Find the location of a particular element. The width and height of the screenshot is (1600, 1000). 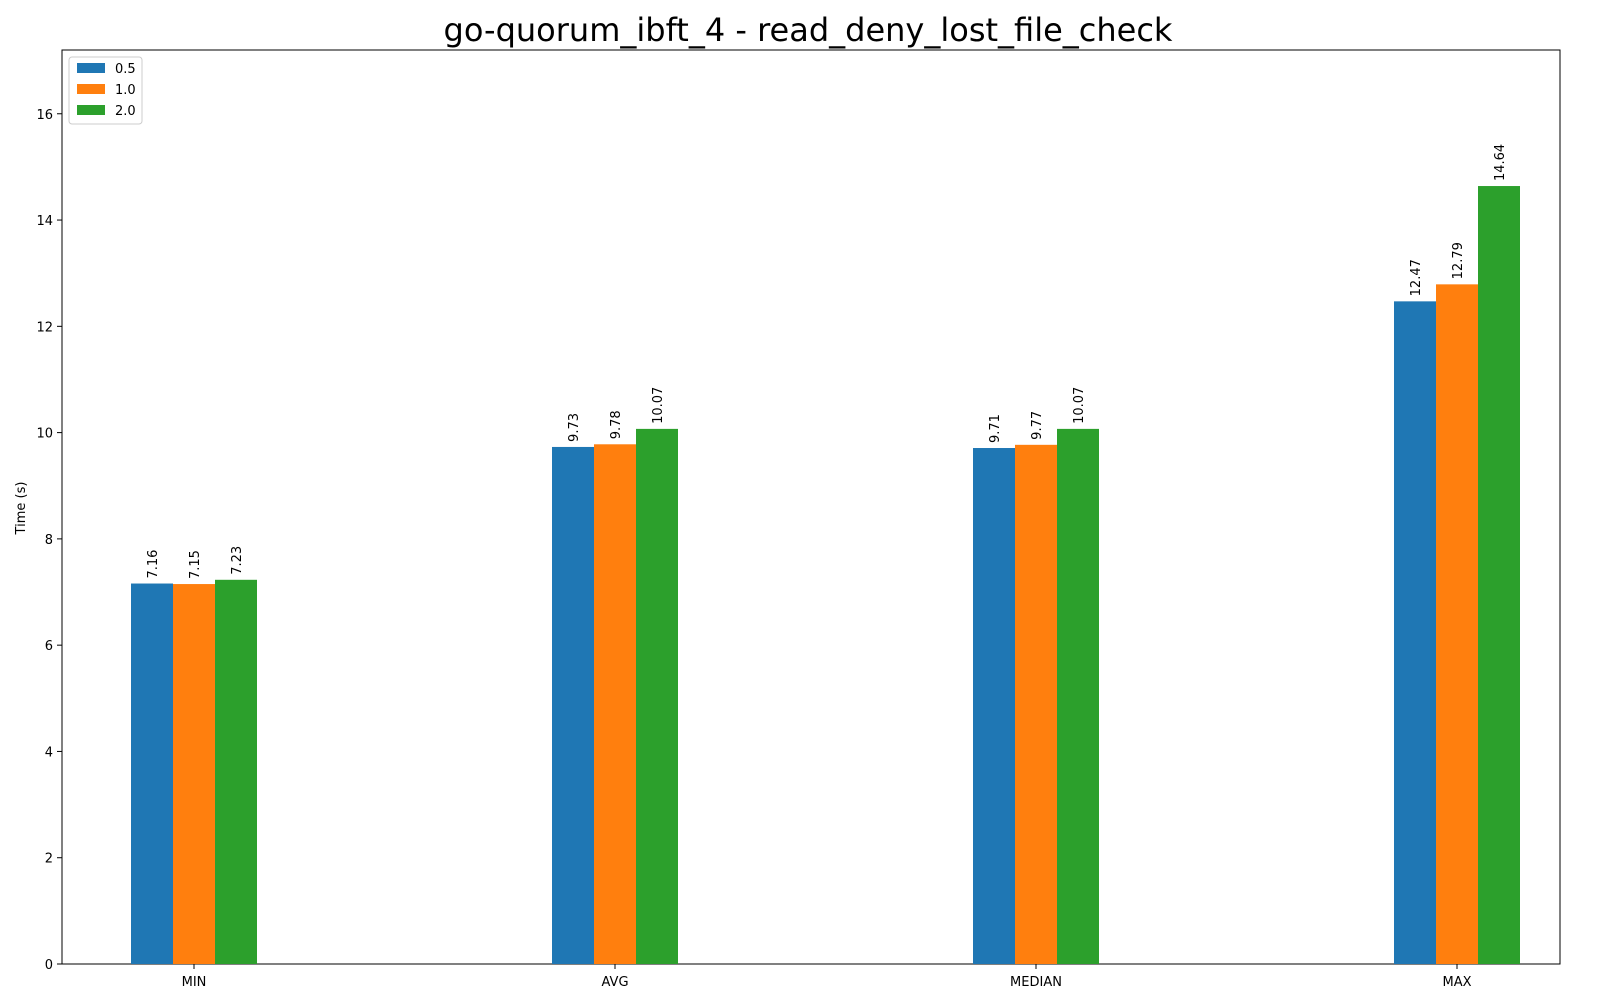

y-axis-label: Time (s) is located at coordinates (21, 509).